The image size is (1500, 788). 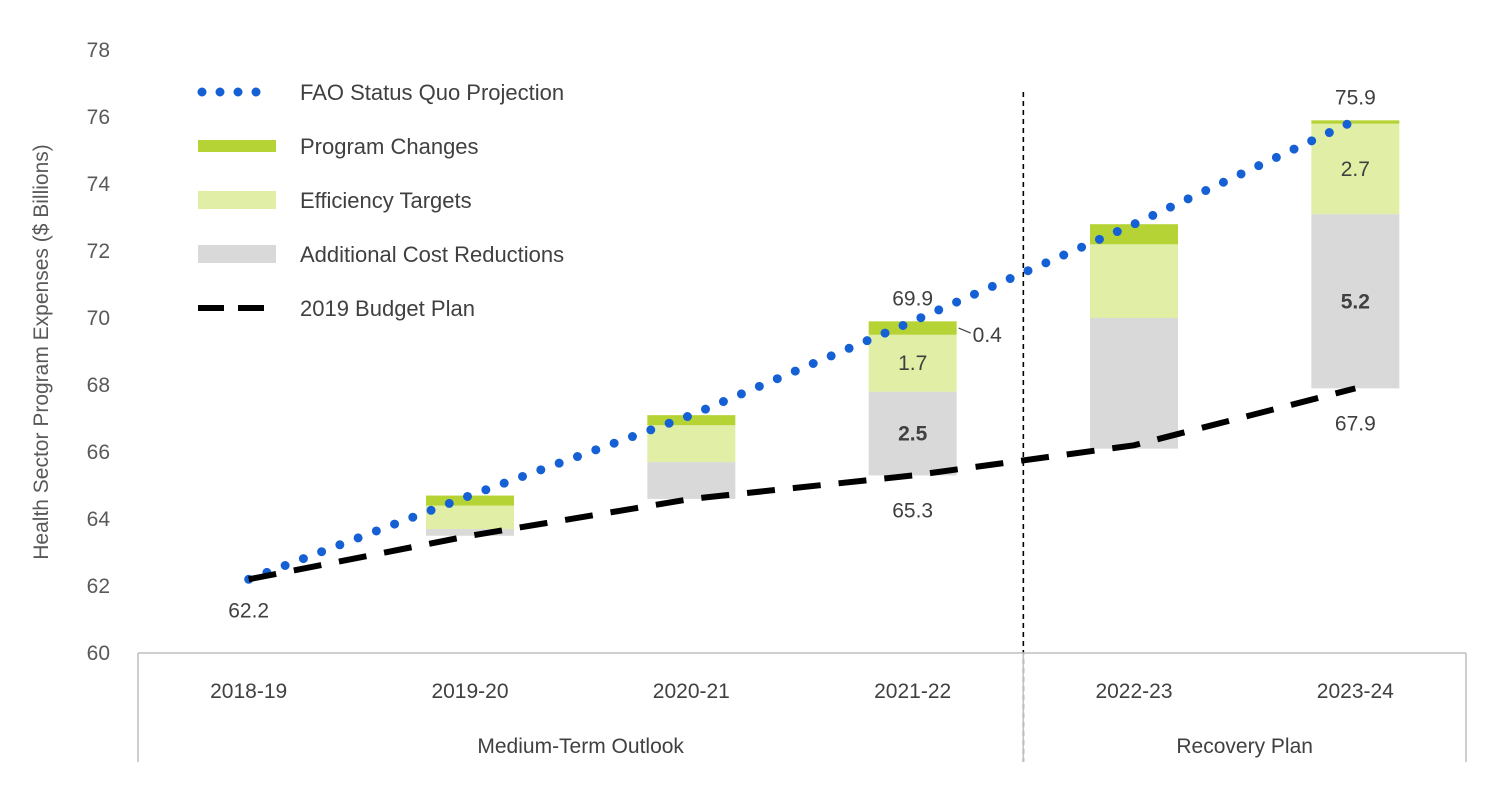 I want to click on y-tick-label: 74, so click(x=99, y=184).